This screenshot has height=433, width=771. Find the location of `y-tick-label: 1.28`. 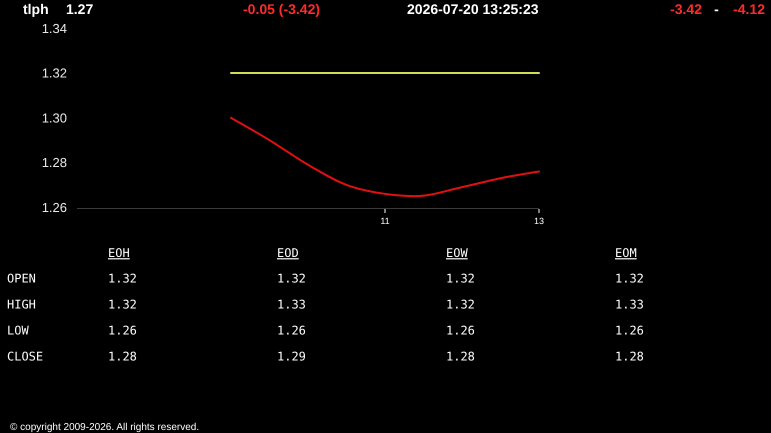

y-tick-label: 1.28 is located at coordinates (54, 162).